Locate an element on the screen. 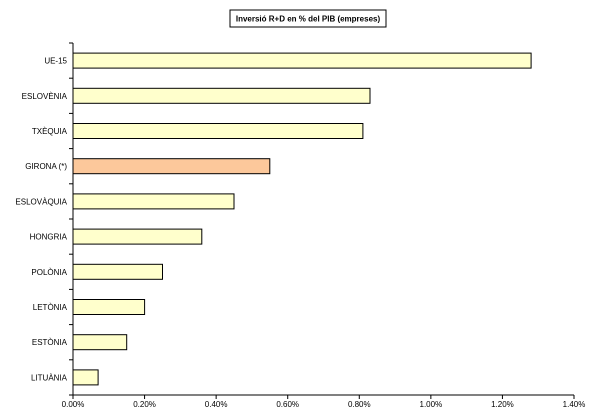  bar-girona is located at coordinates (171, 166).